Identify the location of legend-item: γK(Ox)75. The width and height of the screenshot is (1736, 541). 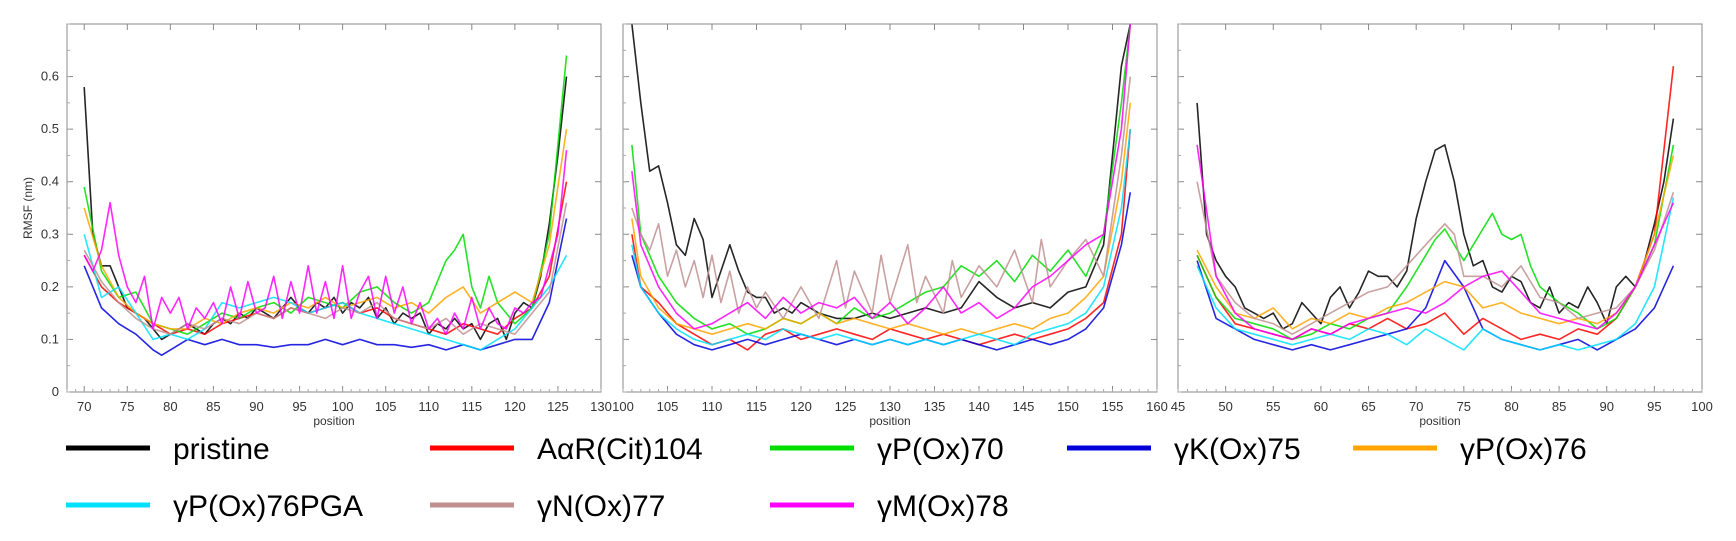
(1184, 449).